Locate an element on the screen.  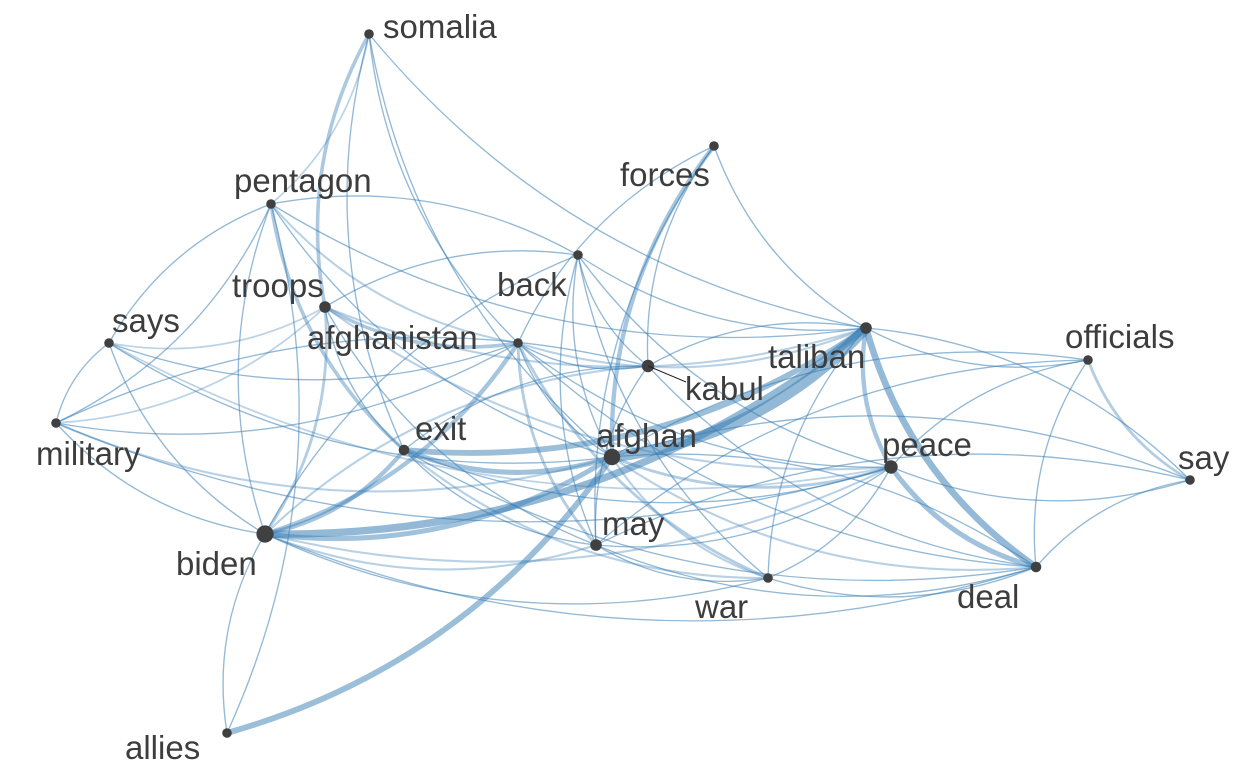
edge-kabul-deal is located at coordinates (842, 466).